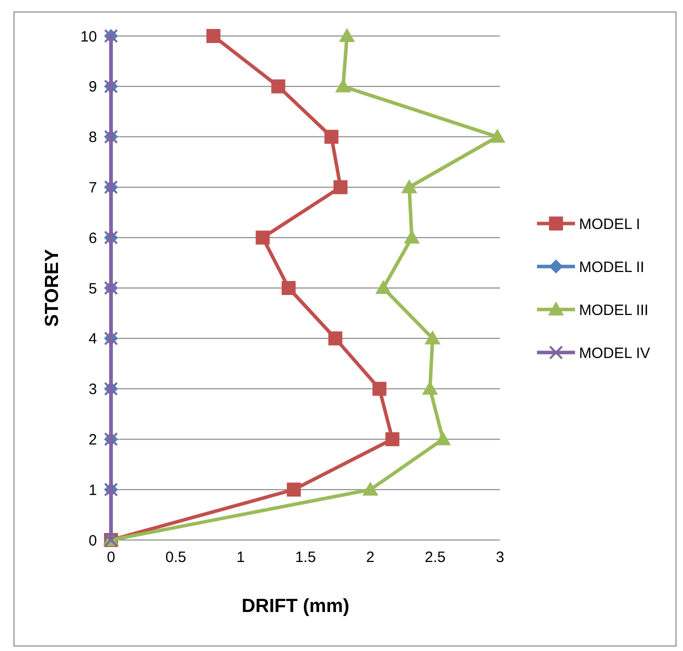 This screenshot has width=683, height=651. Describe the element at coordinates (92, 289) in the screenshot. I see `y-tick-label: 5` at that location.